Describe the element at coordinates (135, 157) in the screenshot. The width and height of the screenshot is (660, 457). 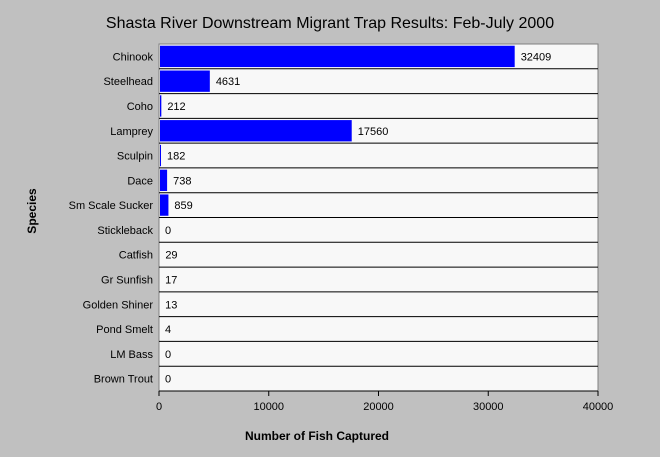
I see `category-label: Sculpin` at that location.